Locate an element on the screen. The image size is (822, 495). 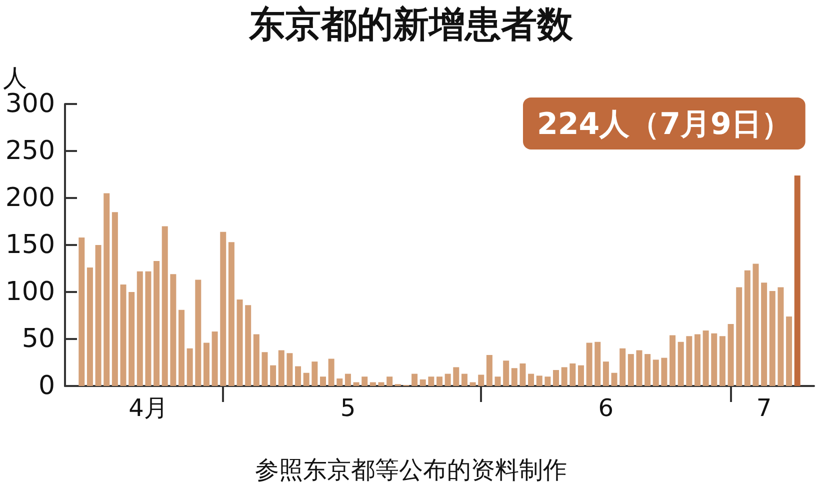
y-tick-label: 100 is located at coordinates (30, 292).